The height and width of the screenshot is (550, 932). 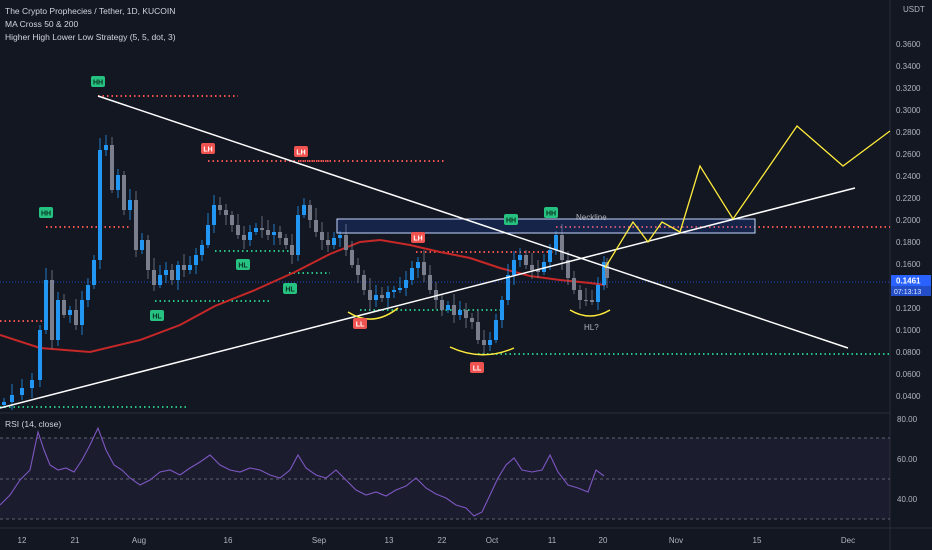 I want to click on rsi-band-background, so click(x=445, y=478).